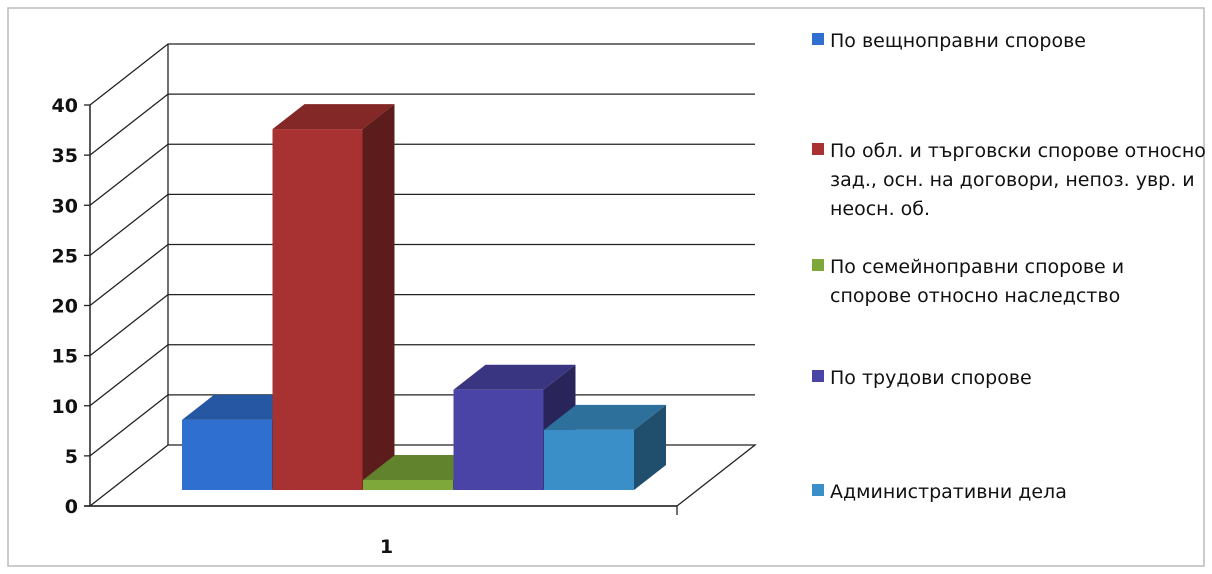 This screenshot has height=574, width=1212. What do you see at coordinates (65, 256) in the screenshot?
I see `y-tick-label: 25` at bounding box center [65, 256].